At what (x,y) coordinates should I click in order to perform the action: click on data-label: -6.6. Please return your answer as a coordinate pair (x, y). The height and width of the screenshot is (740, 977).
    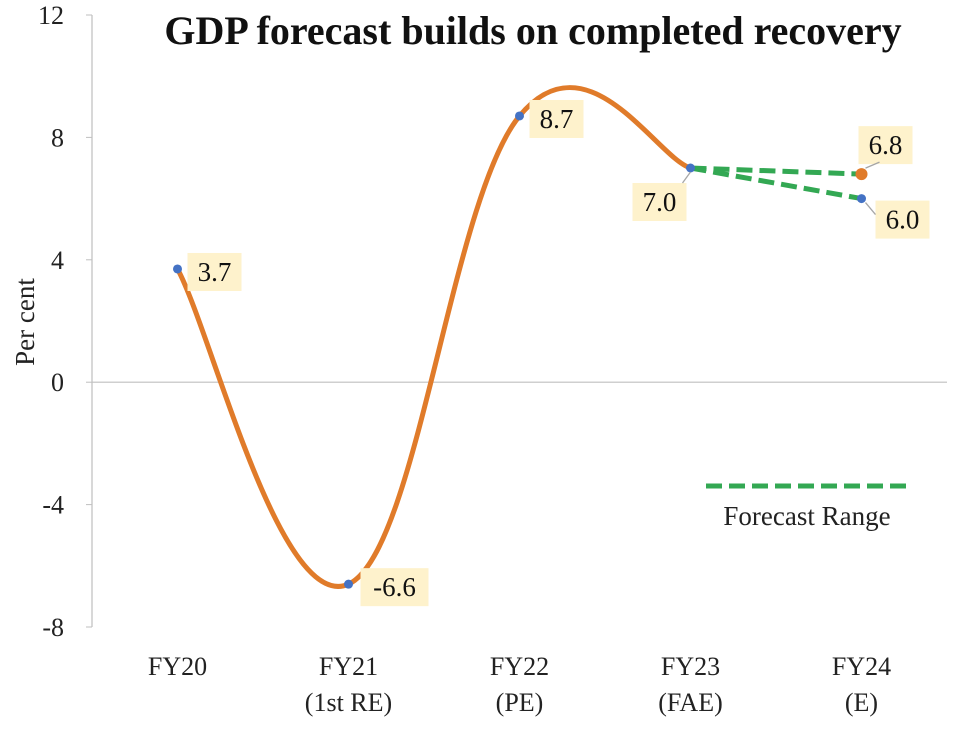
    Looking at the image, I should click on (394, 587).